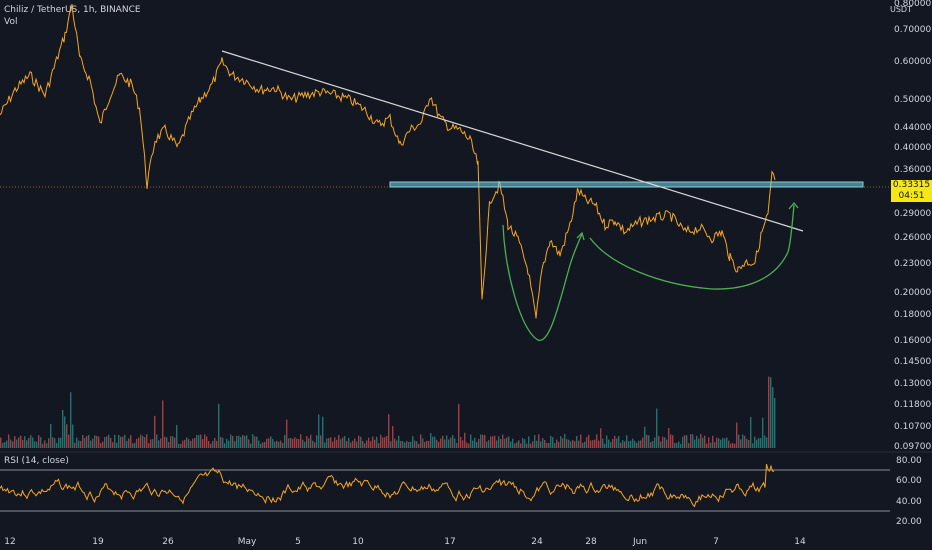 This screenshot has width=932, height=550. Describe the element at coordinates (912, 100) in the screenshot. I see `price-tick-label: 0.50000` at that location.